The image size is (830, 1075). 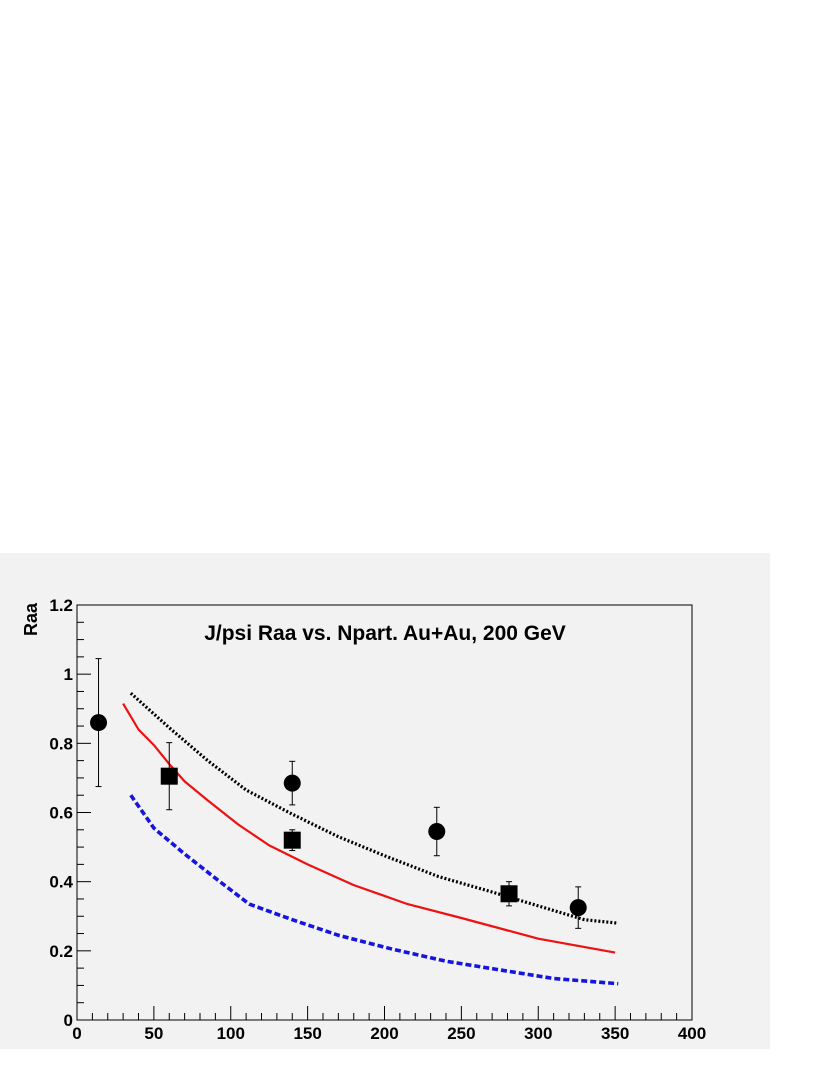 I want to click on series-line-solid, so click(x=369, y=828).